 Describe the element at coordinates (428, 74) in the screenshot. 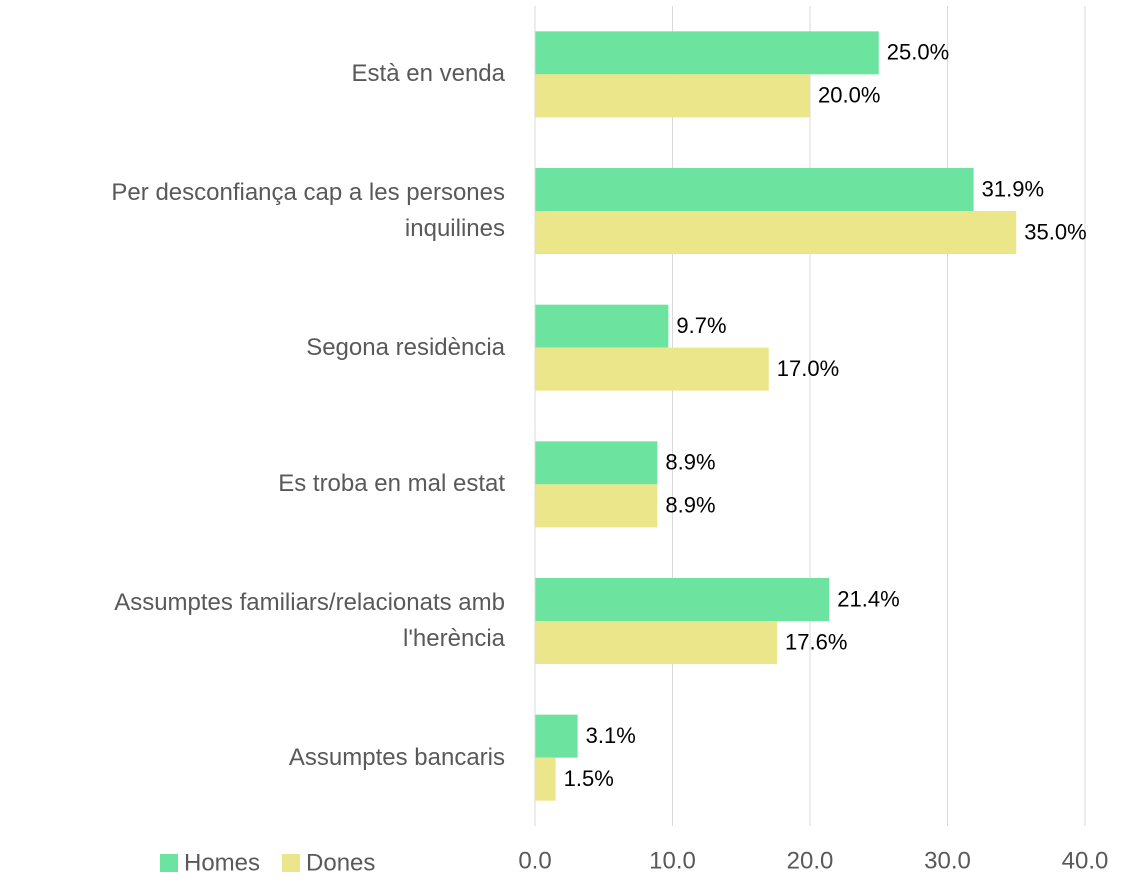

I see `category-label: Està en venda` at that location.